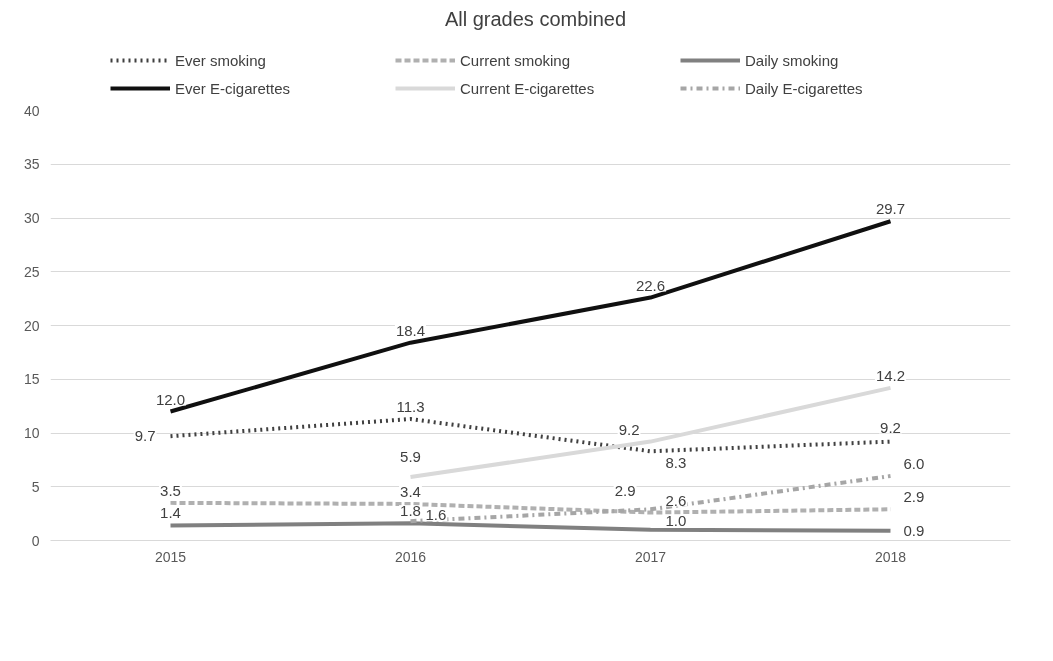 The height and width of the screenshot is (661, 1053). I want to click on legend-label: Daily E-cigarettes, so click(804, 88).